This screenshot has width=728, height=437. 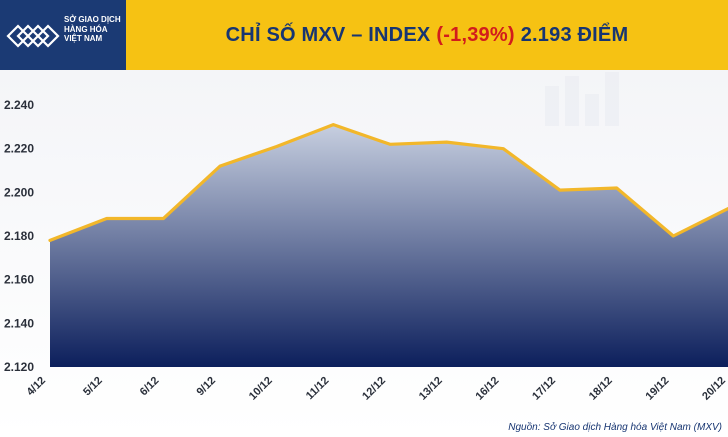 I want to click on title-band: CHỈ SỐ MXV – INDEX (-1,39%) 2.193 ĐIỂM, so click(x=427, y=35).